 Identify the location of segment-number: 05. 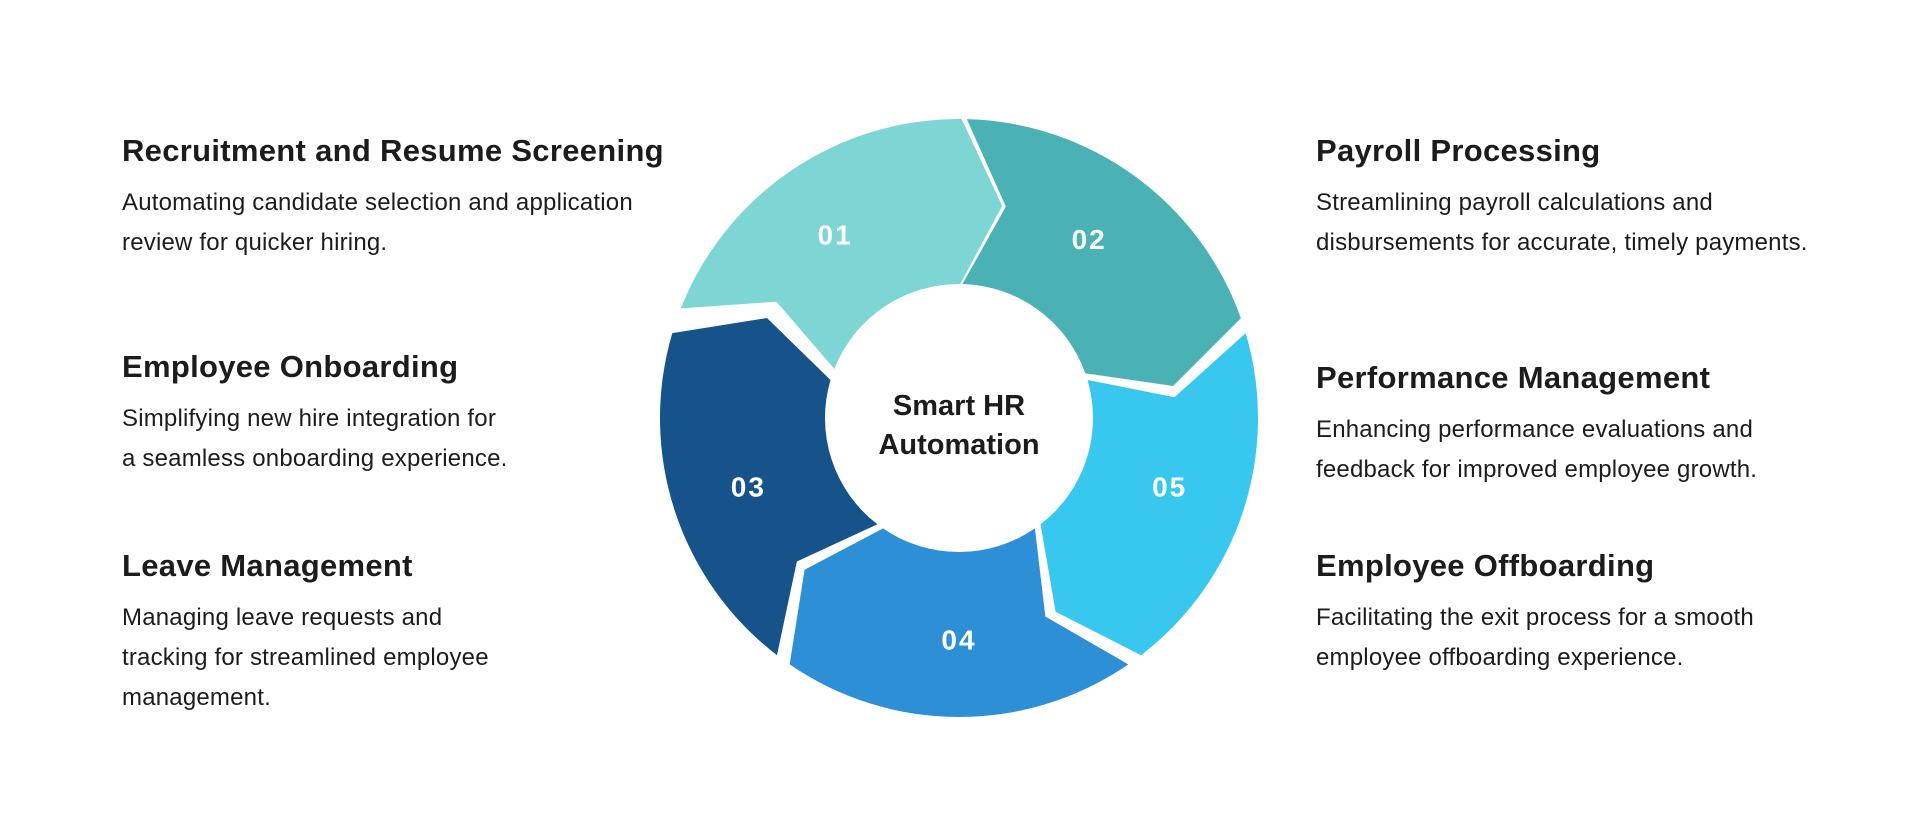
(1169, 486).